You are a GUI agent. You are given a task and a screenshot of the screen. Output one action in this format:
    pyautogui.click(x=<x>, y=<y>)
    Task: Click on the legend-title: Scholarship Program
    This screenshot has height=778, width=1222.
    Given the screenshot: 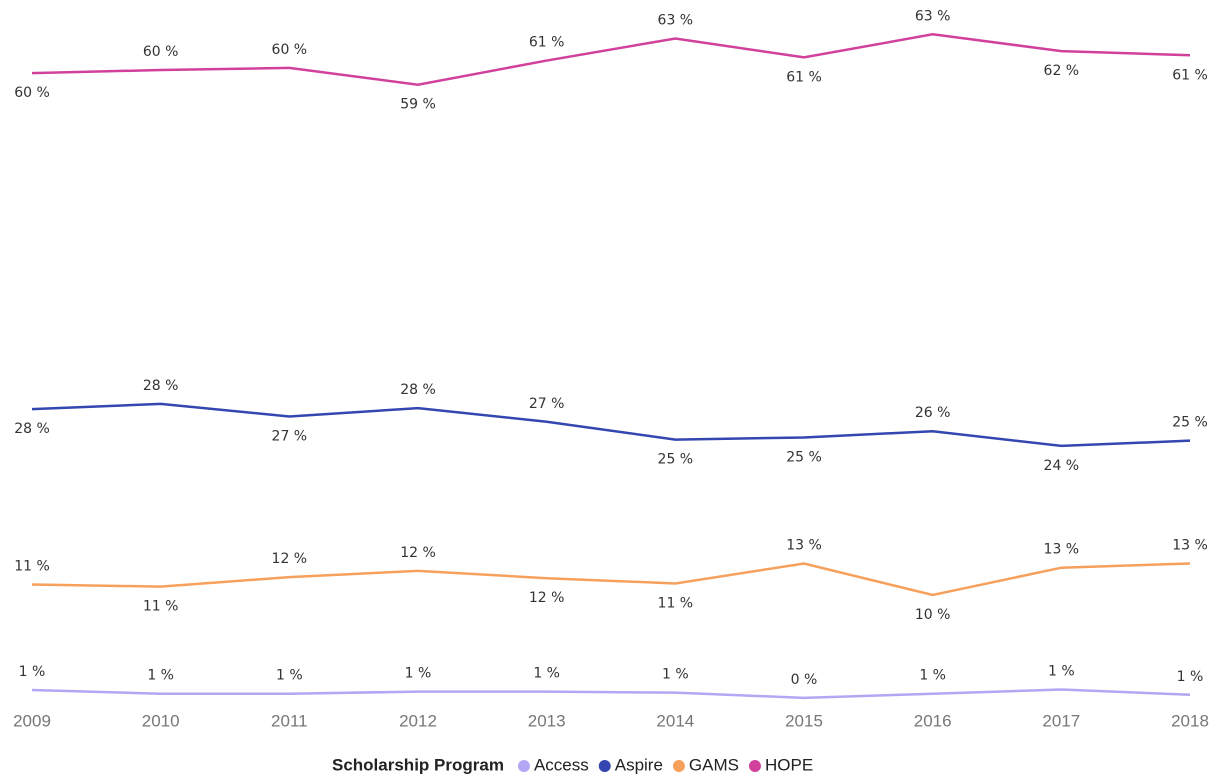 What is the action you would take?
    pyautogui.click(x=418, y=764)
    